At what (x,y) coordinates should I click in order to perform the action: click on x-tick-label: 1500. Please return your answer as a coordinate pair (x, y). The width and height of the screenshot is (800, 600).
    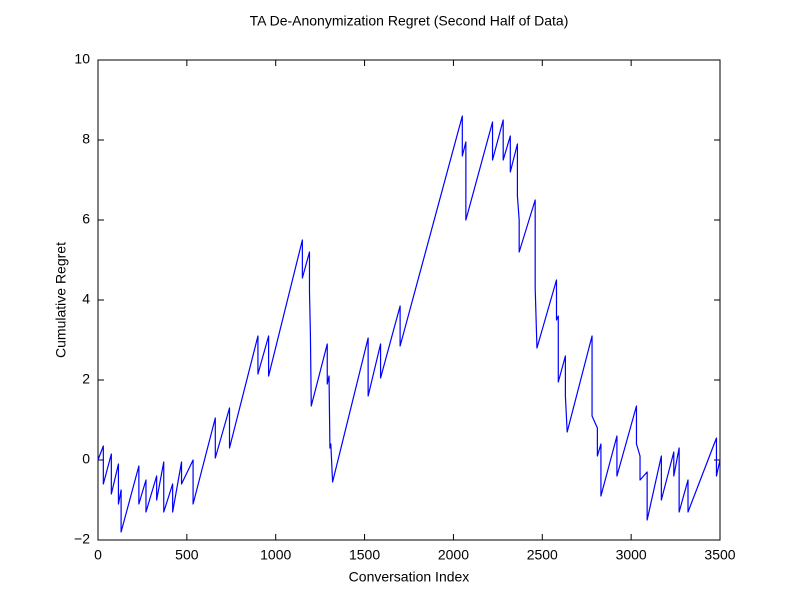
    Looking at the image, I should click on (364, 555).